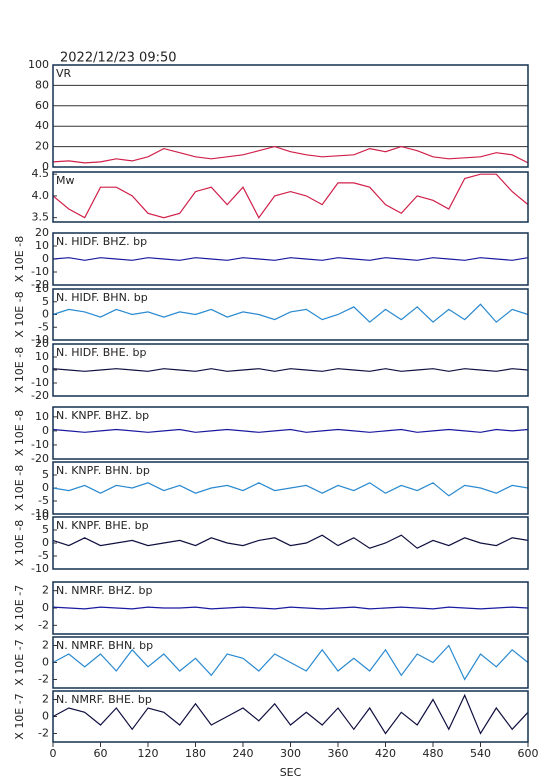  What do you see at coordinates (104, 590) in the screenshot?
I see `panel-label: N. NMRF. BHZ. bp` at bounding box center [104, 590].